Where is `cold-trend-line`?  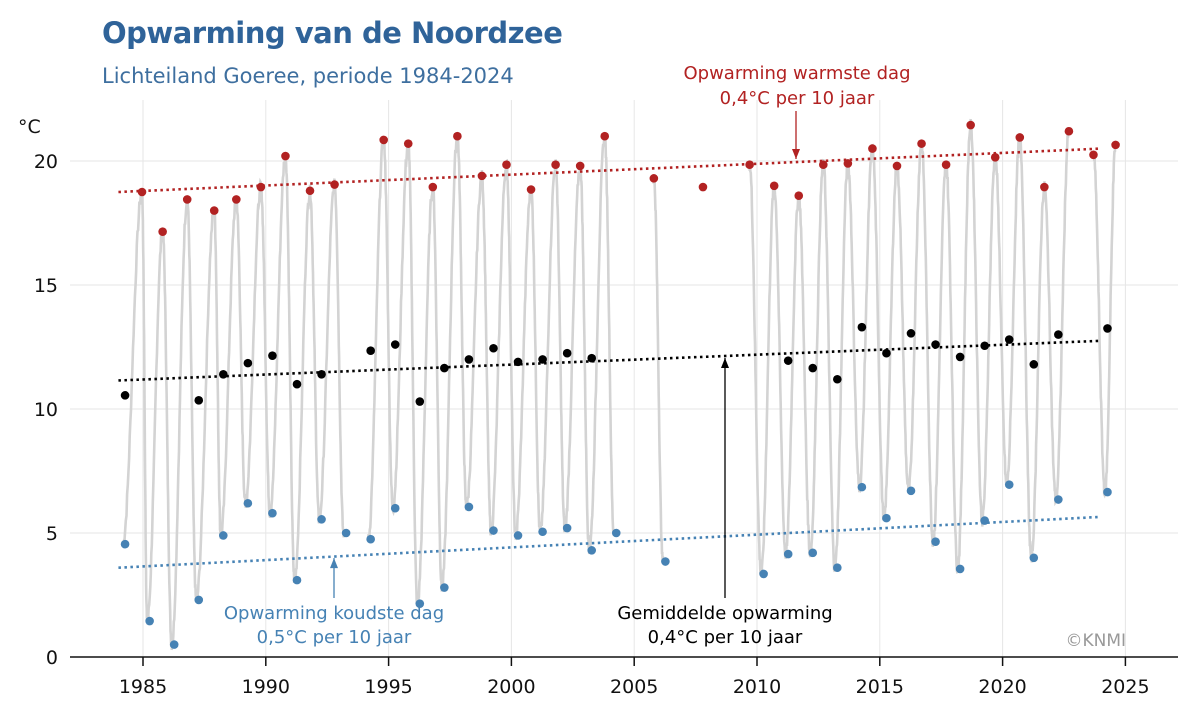 cold-trend-line is located at coordinates (609, 542).